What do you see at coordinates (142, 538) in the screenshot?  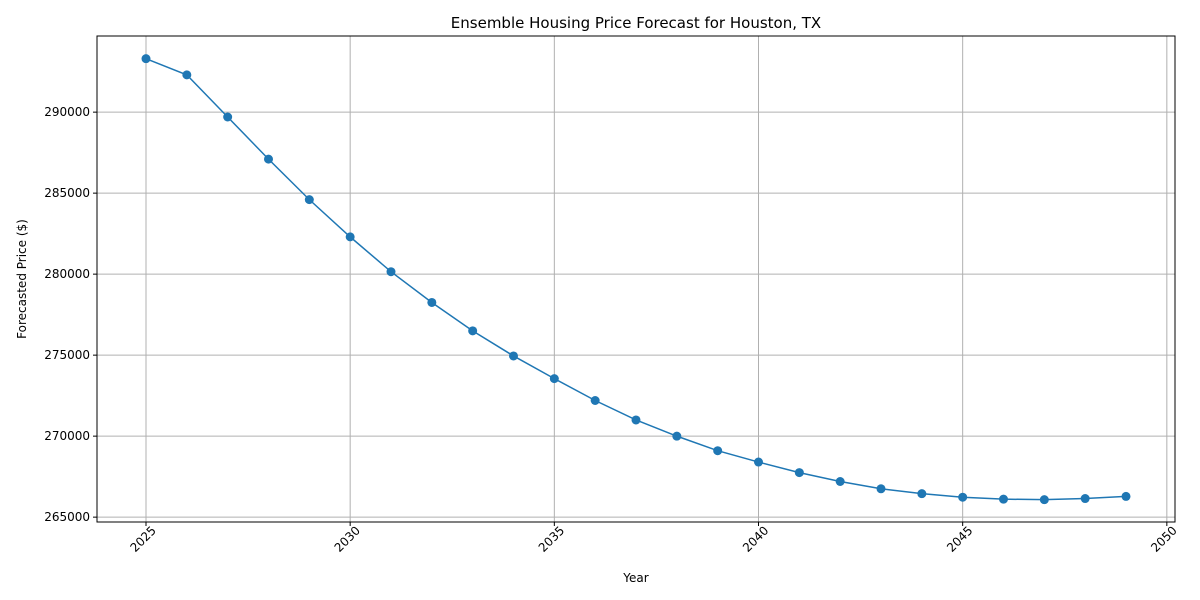 I see `x-tick-label: 2025` at bounding box center [142, 538].